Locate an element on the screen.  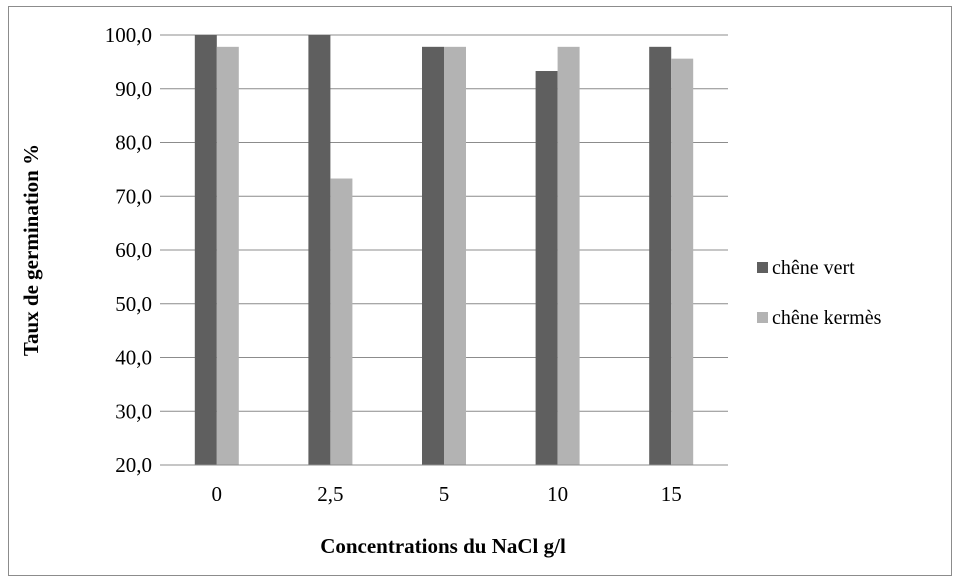
y-axis-title: Taux de germination % is located at coordinates (31, 250).